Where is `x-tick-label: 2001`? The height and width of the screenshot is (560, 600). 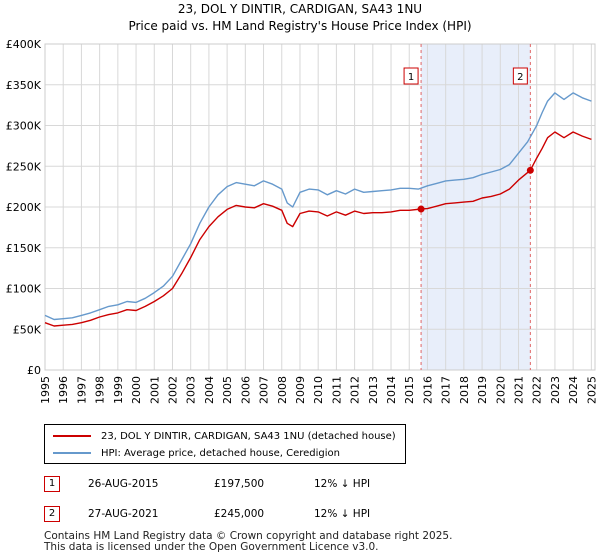
x-tick-label: 2001 is located at coordinates (154, 390).